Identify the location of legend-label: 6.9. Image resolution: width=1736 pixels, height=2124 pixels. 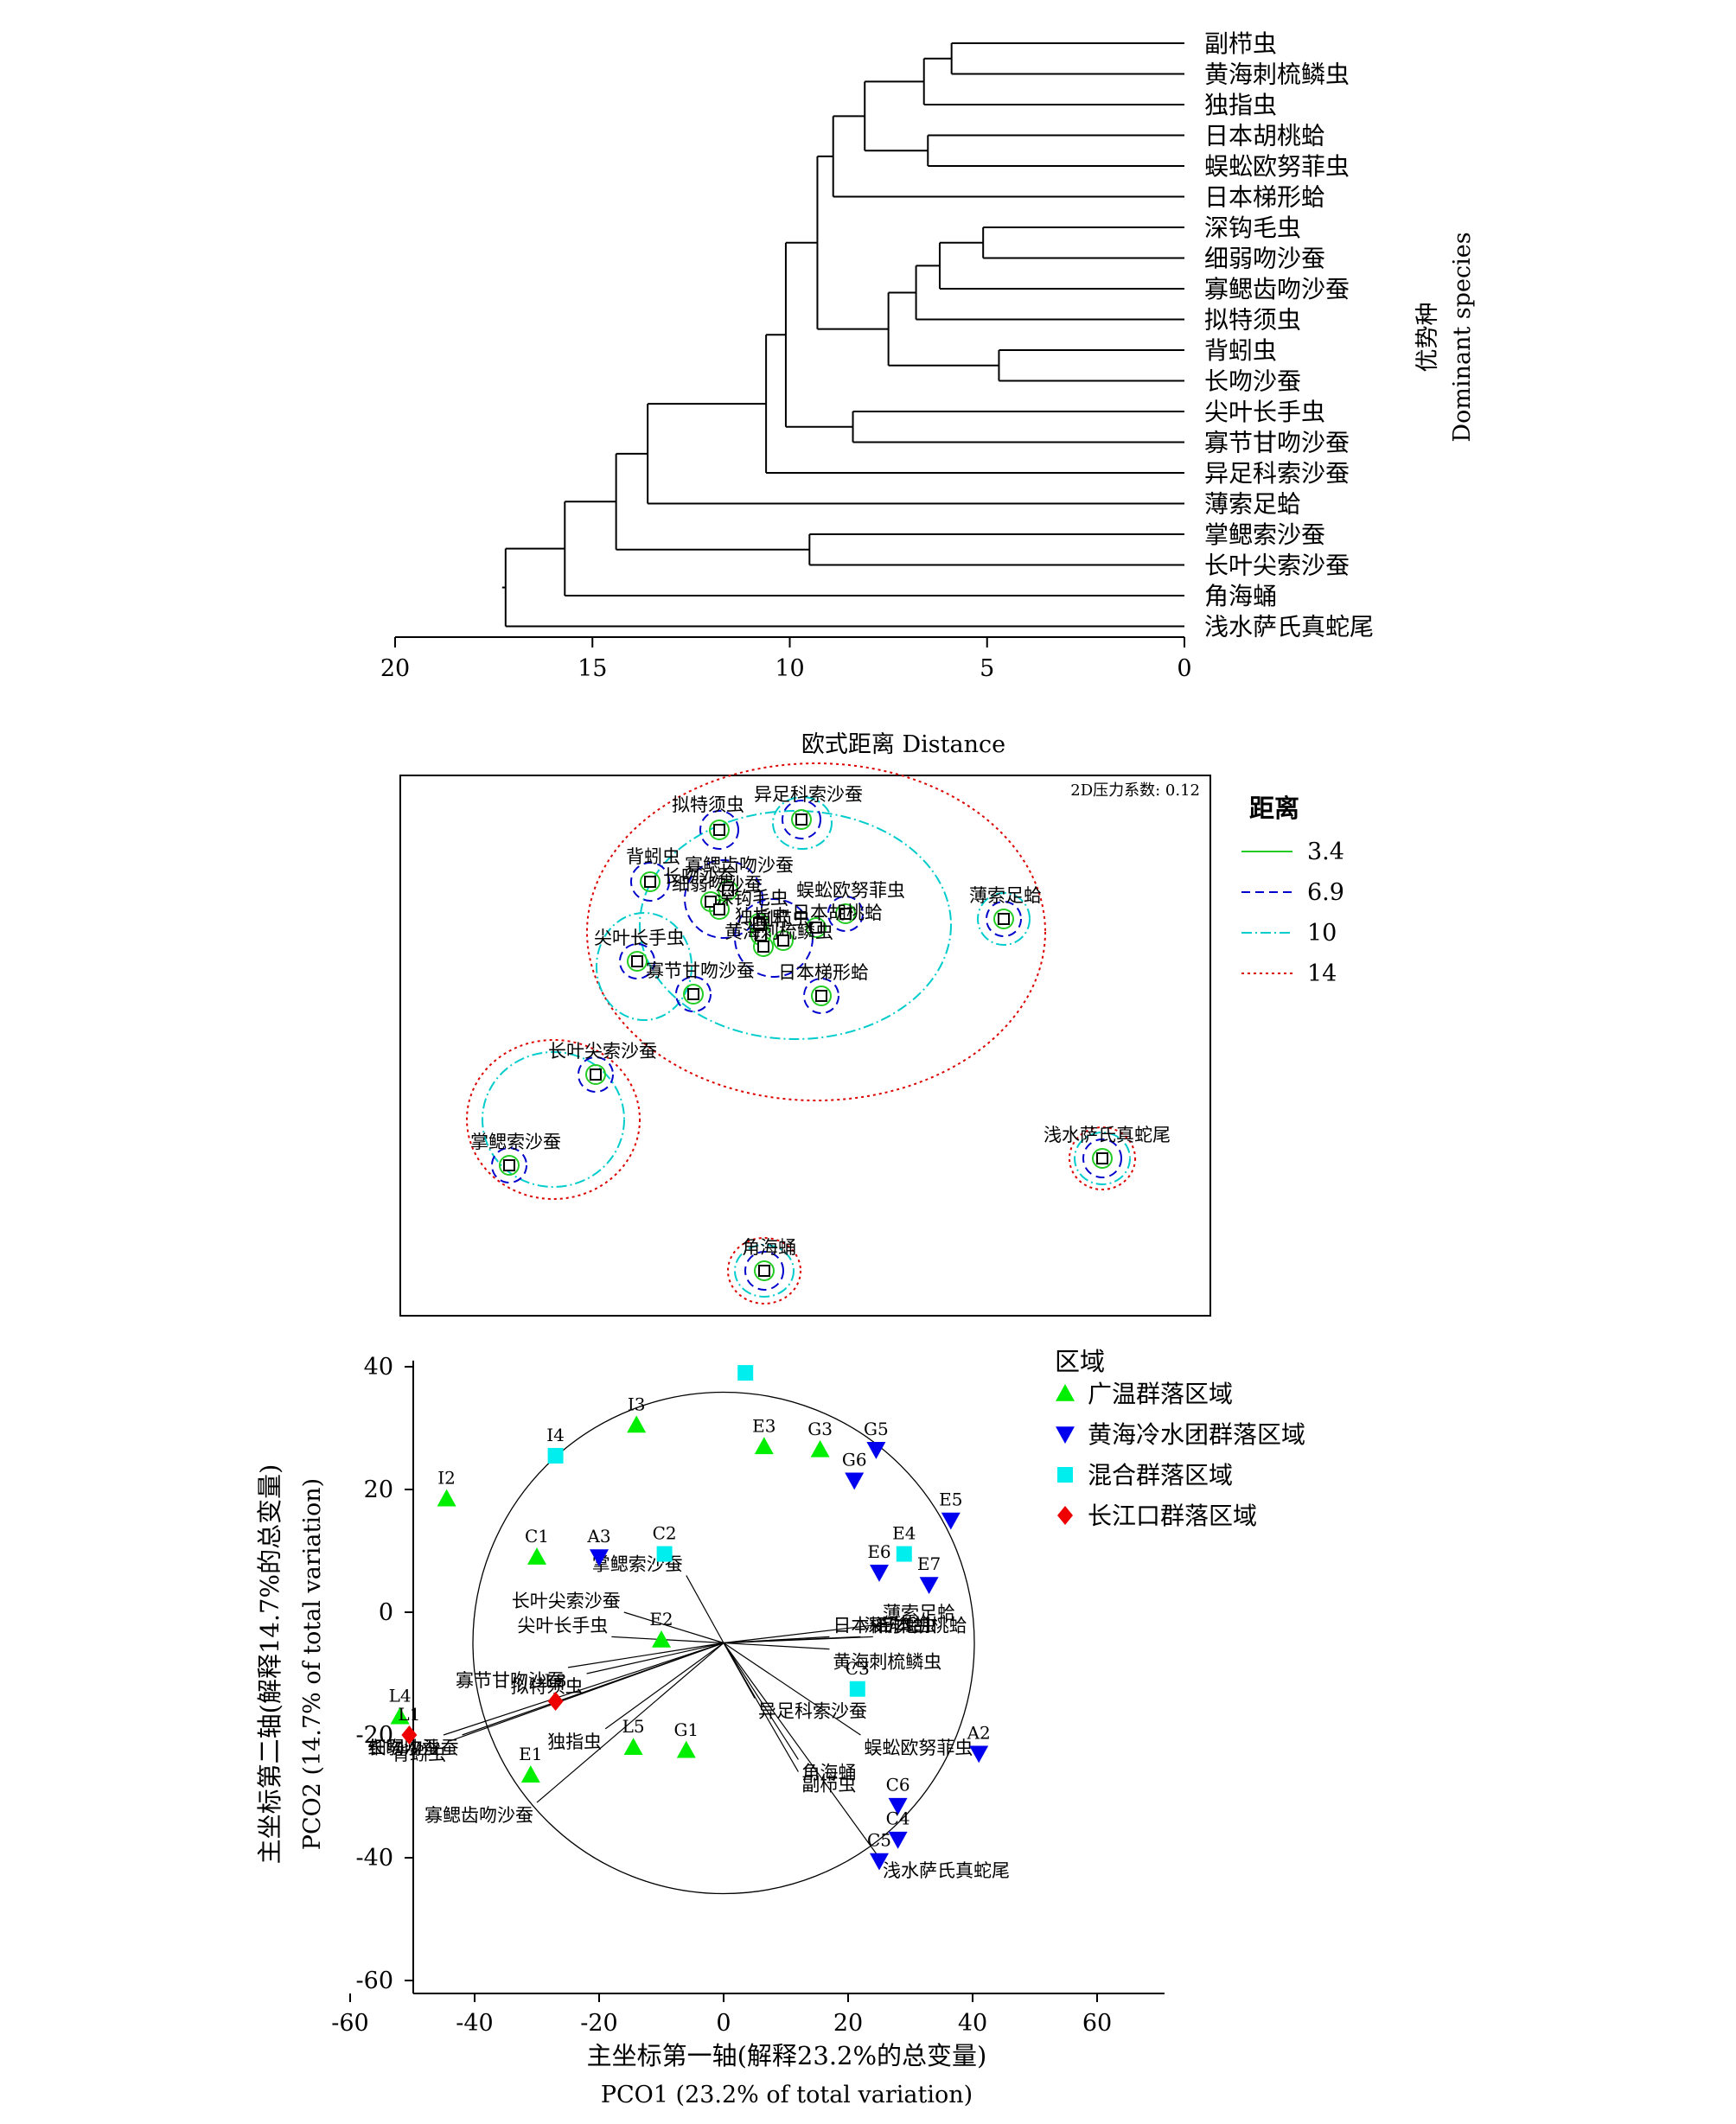
(1325, 893).